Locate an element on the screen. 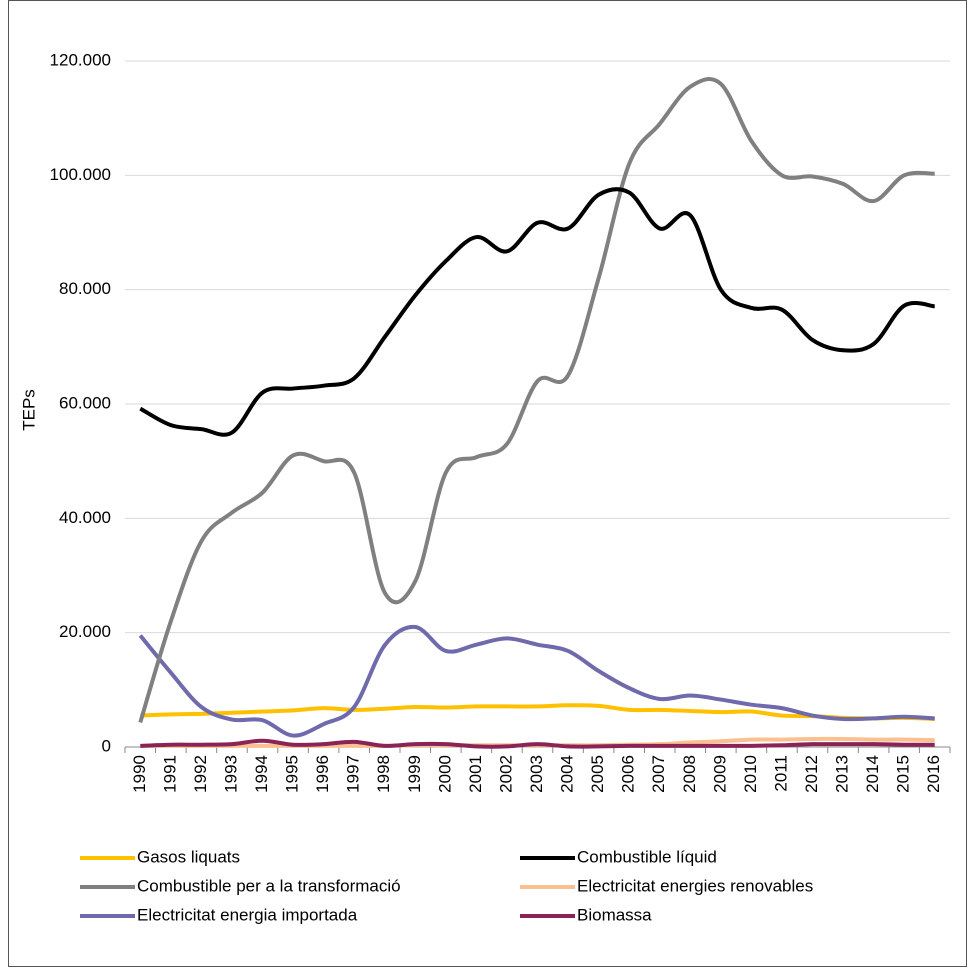  x-tick-label: 2000 is located at coordinates (444, 774).